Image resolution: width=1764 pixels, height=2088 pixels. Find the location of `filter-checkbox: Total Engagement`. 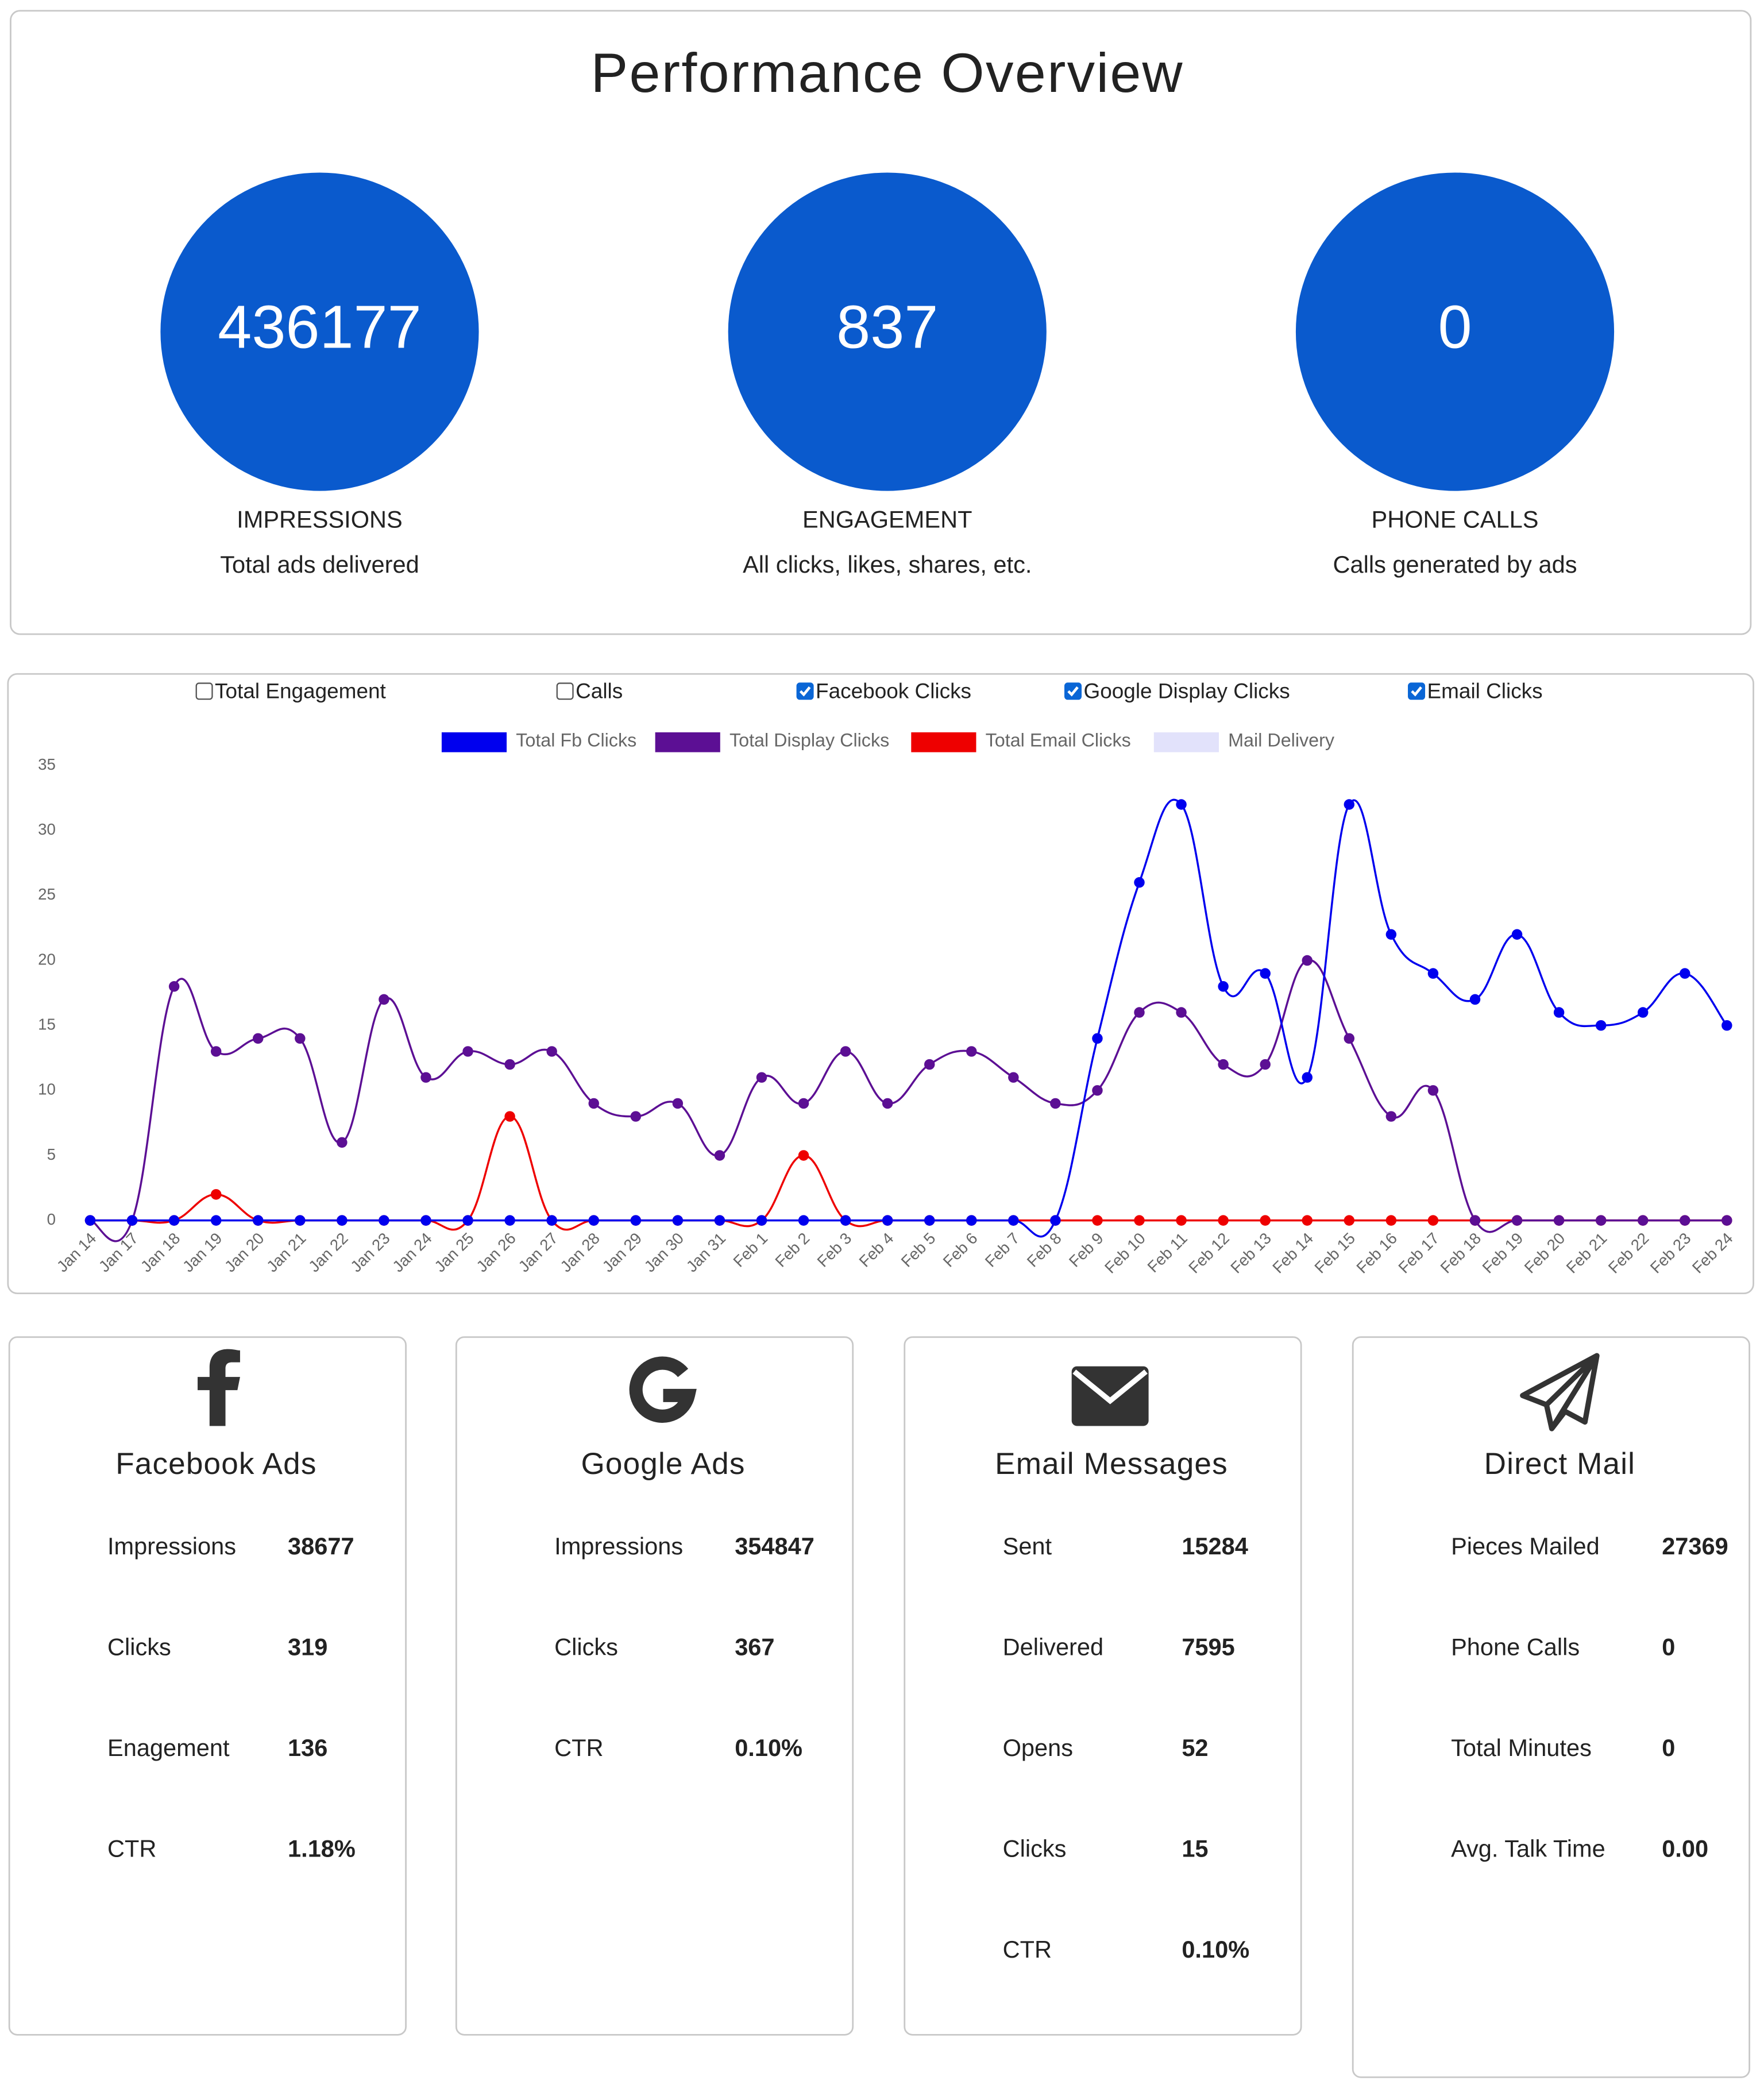

filter-checkbox: Total Engagement is located at coordinates (290, 691).